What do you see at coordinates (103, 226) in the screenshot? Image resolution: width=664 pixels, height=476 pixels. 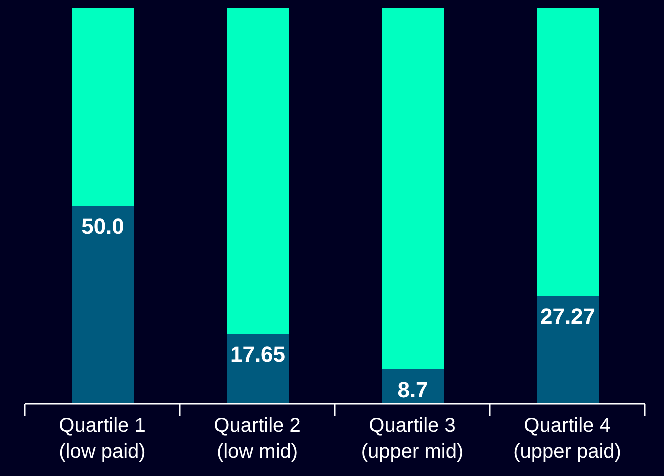 I see `data-label: 50.0` at bounding box center [103, 226].